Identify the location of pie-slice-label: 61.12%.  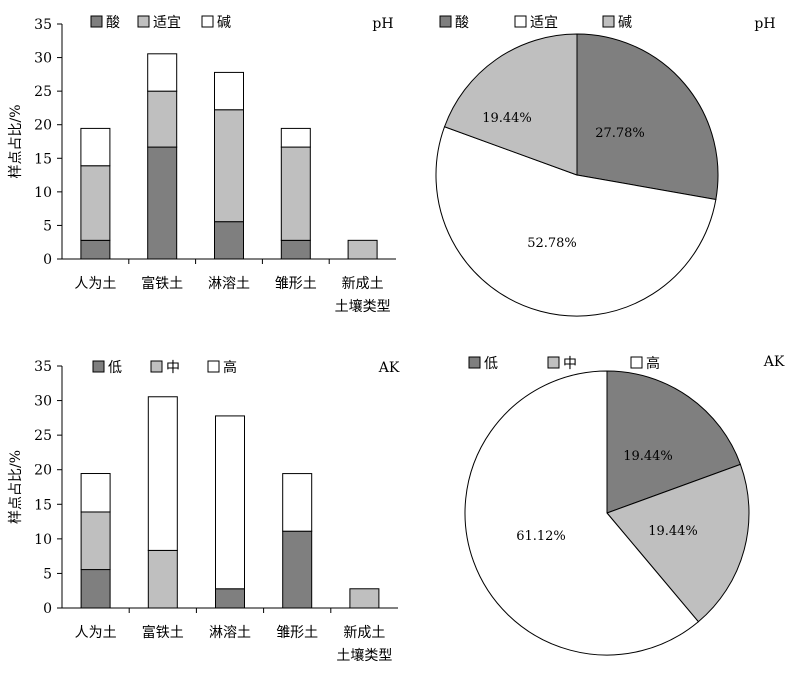
(541, 536).